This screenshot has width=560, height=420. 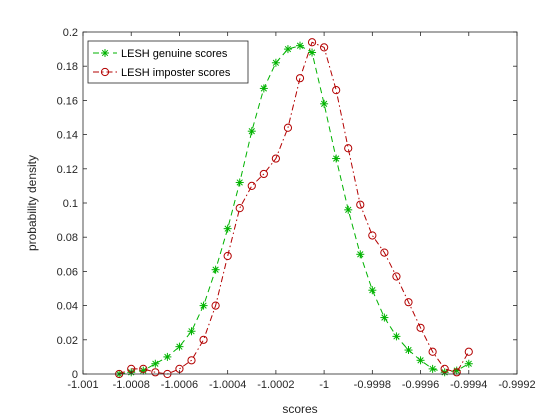 I want to click on y-tick-label: 0.1, so click(x=70, y=204).